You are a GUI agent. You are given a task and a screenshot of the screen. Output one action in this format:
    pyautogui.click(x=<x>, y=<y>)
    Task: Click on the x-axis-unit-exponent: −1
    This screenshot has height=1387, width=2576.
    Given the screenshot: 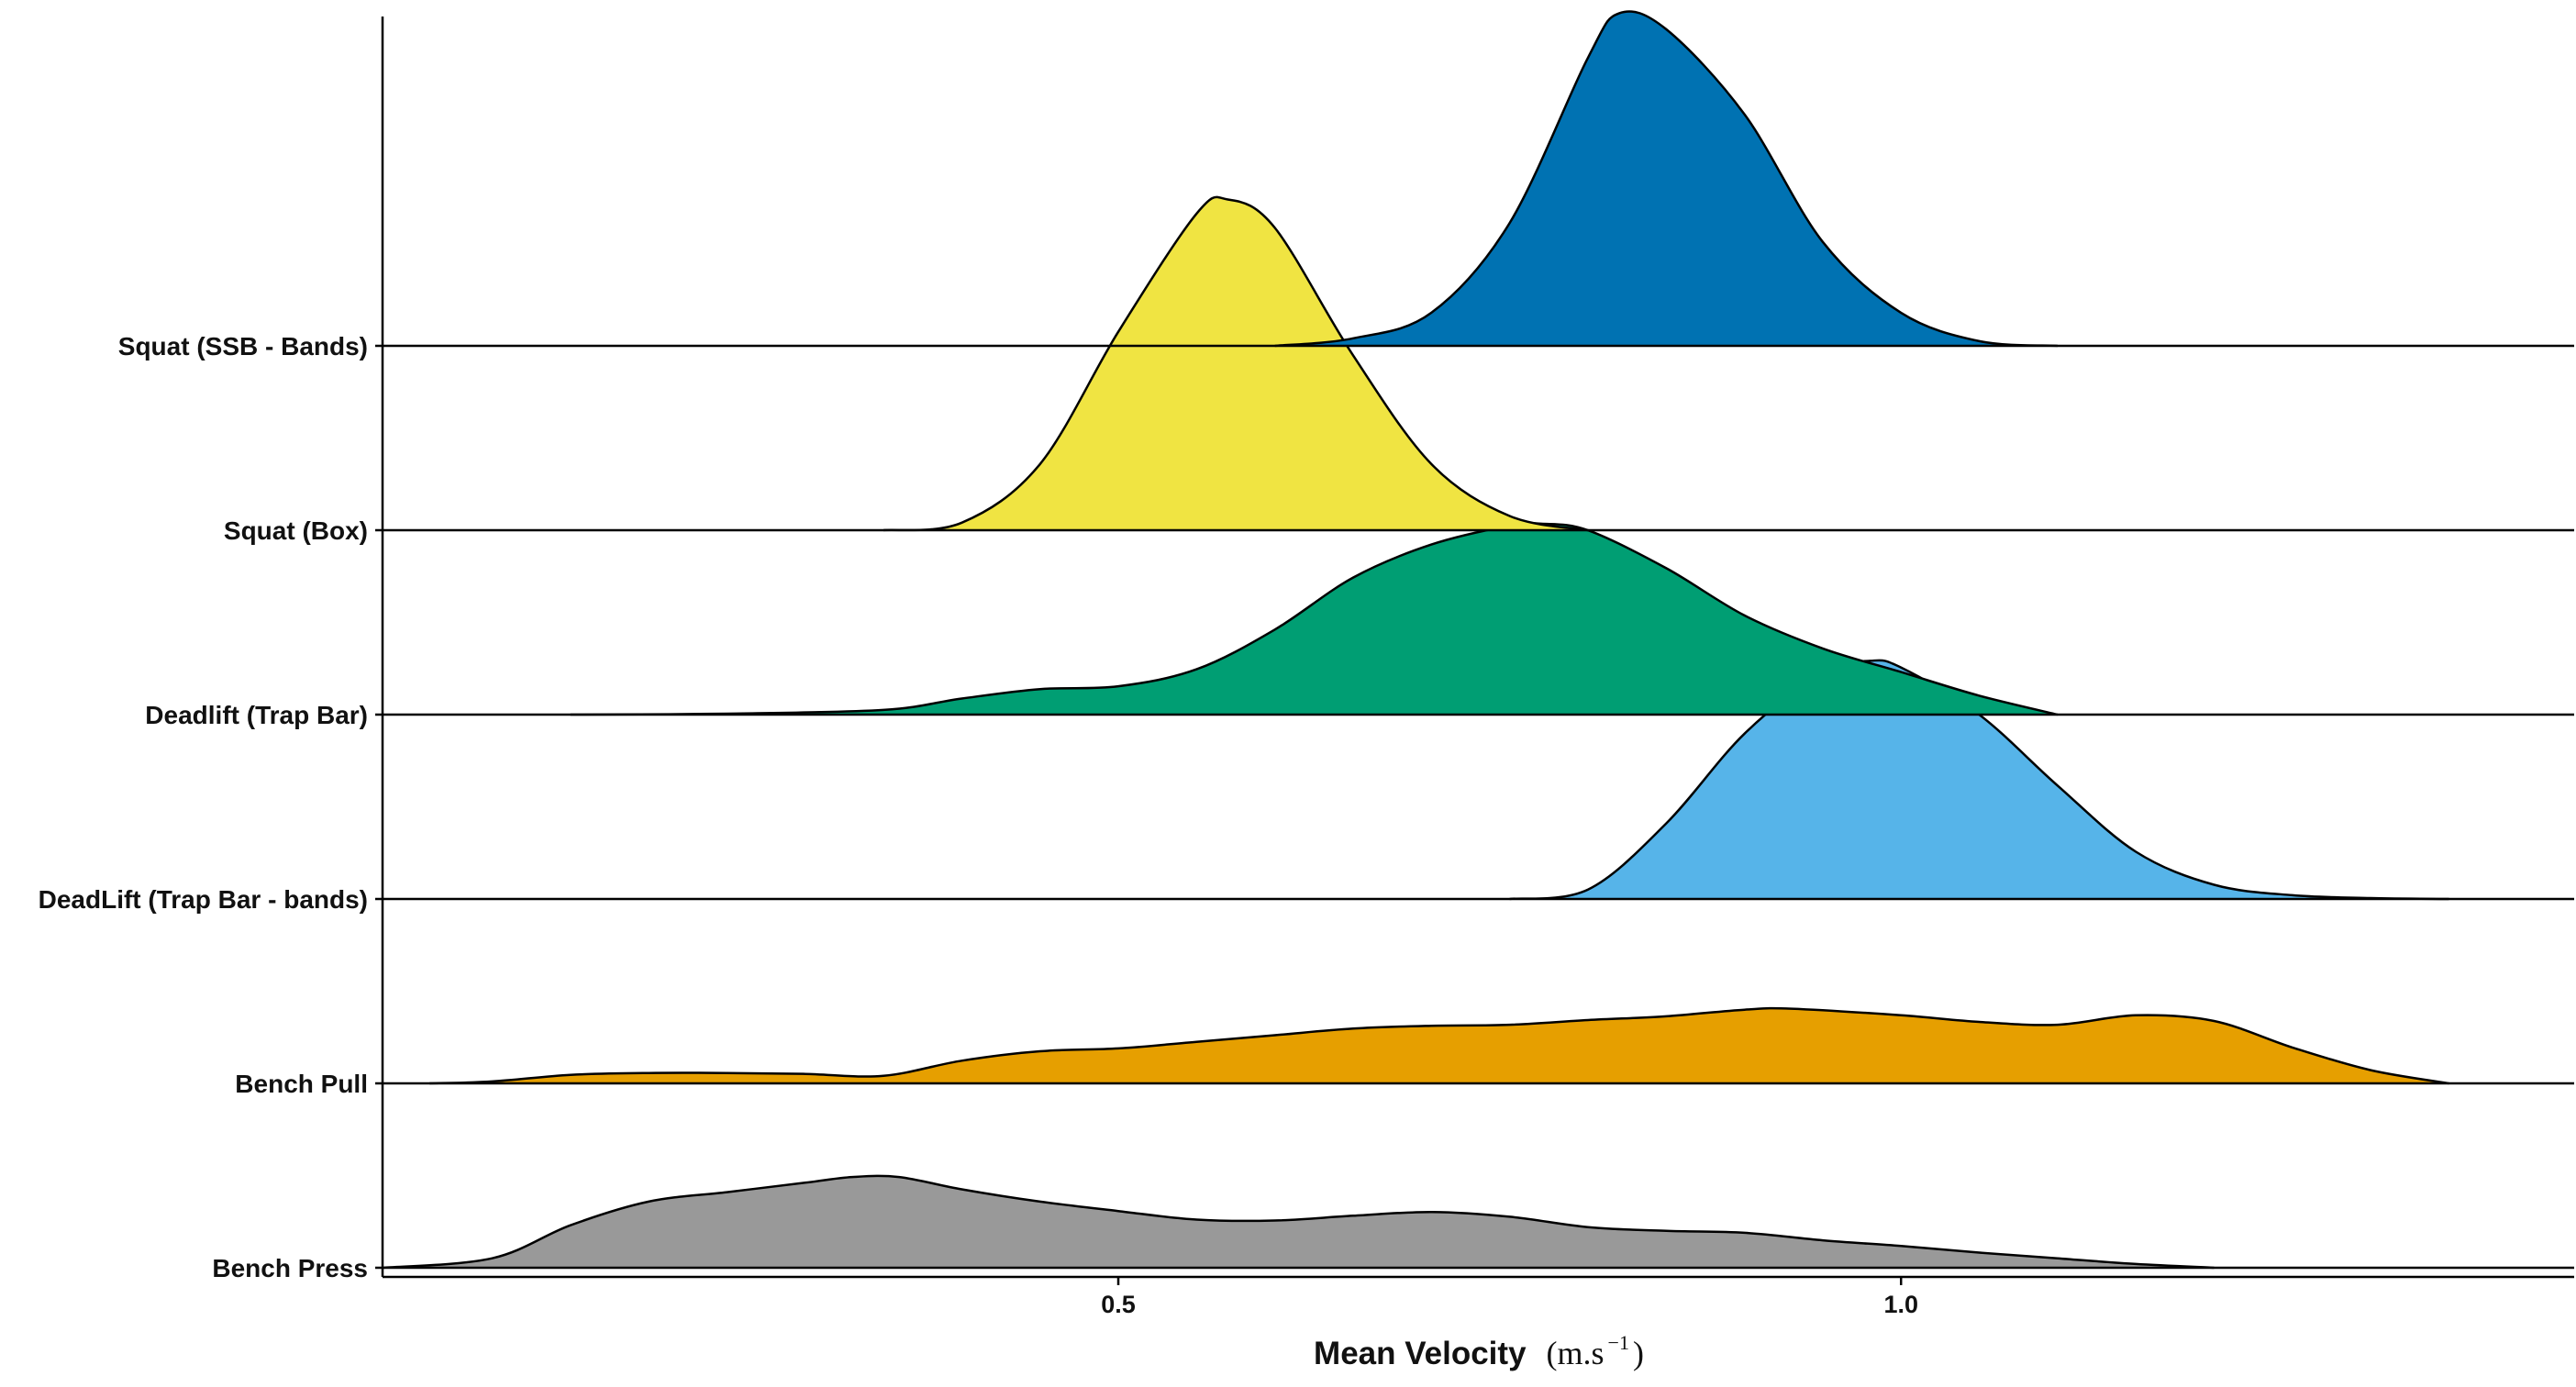 What is the action you would take?
    pyautogui.click(x=1618, y=1342)
    